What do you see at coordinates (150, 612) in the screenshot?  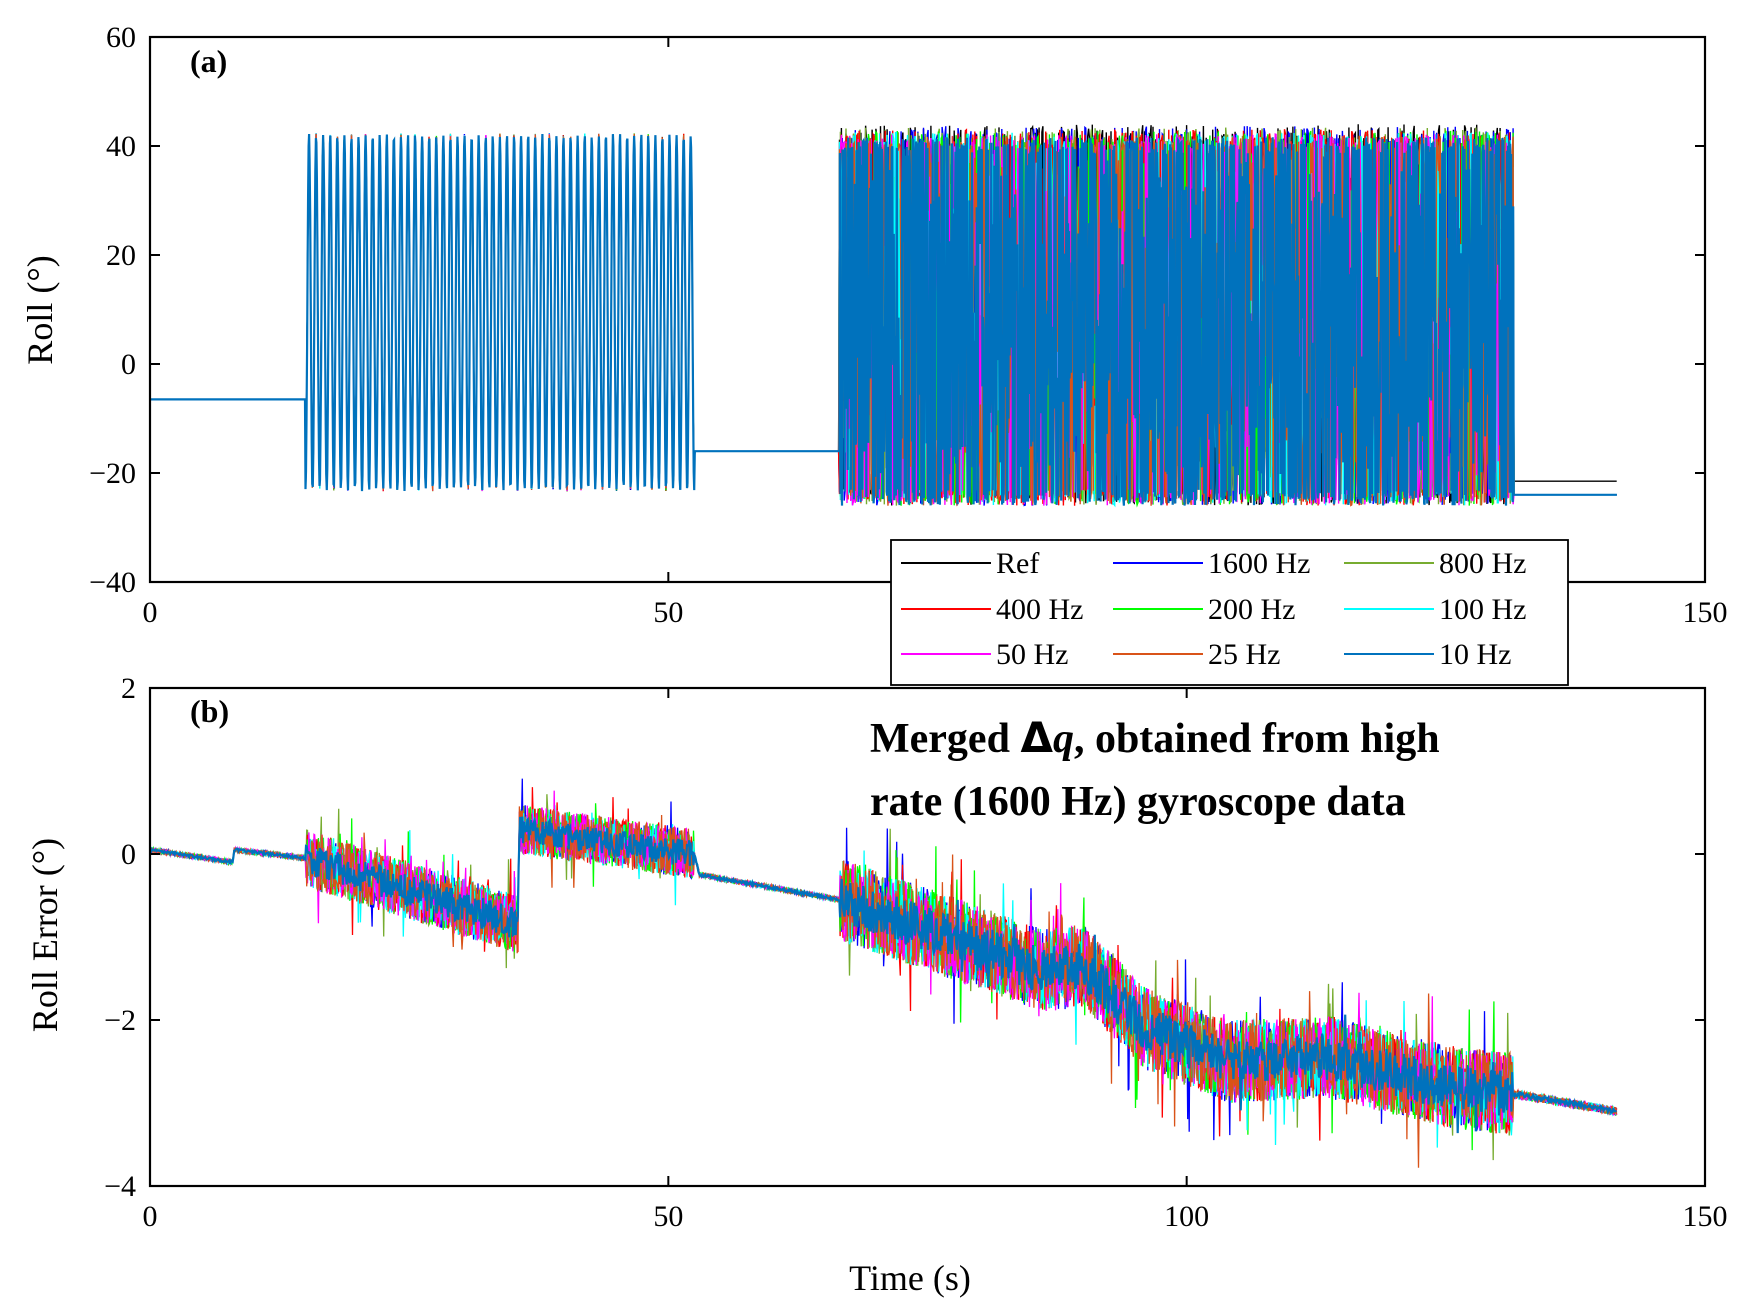 I see `panel-a-xtick-label: 0` at bounding box center [150, 612].